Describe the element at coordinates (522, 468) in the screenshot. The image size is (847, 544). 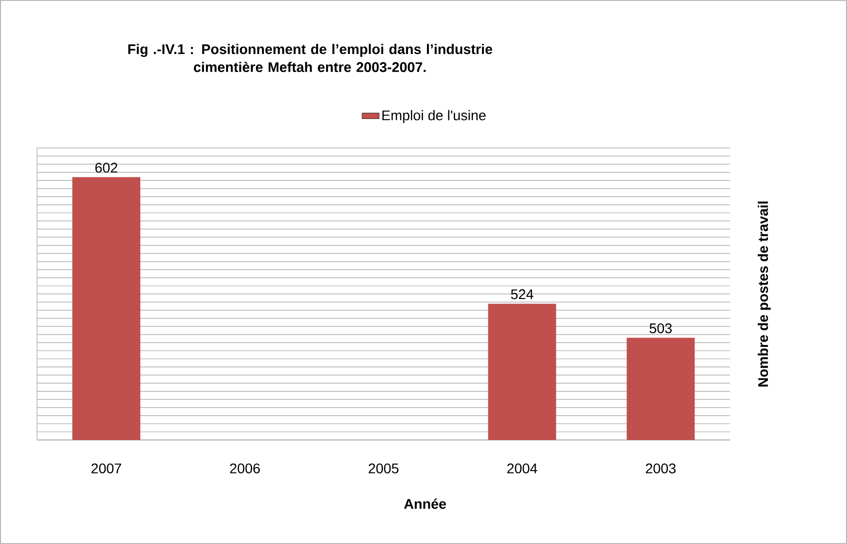
I see `x-tick-label: 2004` at that location.